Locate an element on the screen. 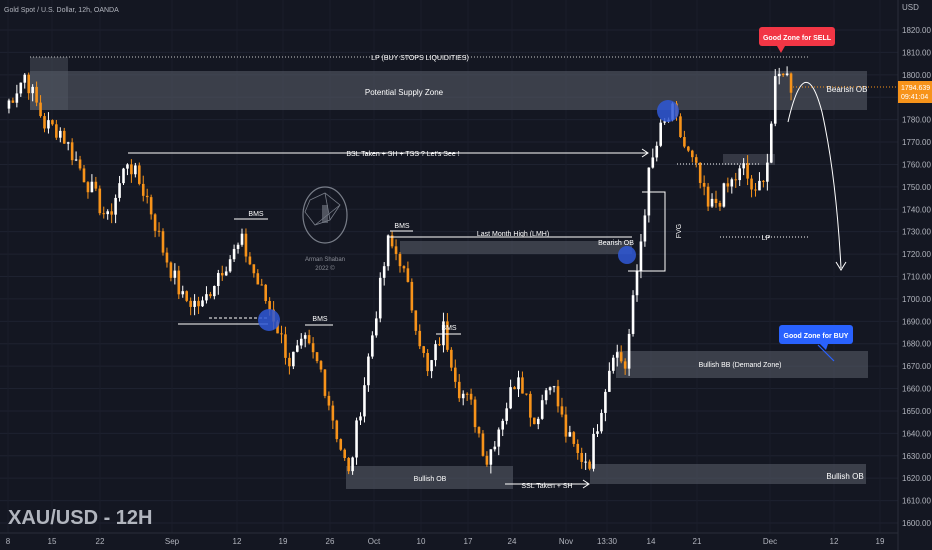 The width and height of the screenshot is (932, 550). y-tick-label: 1800.00 is located at coordinates (916, 75).